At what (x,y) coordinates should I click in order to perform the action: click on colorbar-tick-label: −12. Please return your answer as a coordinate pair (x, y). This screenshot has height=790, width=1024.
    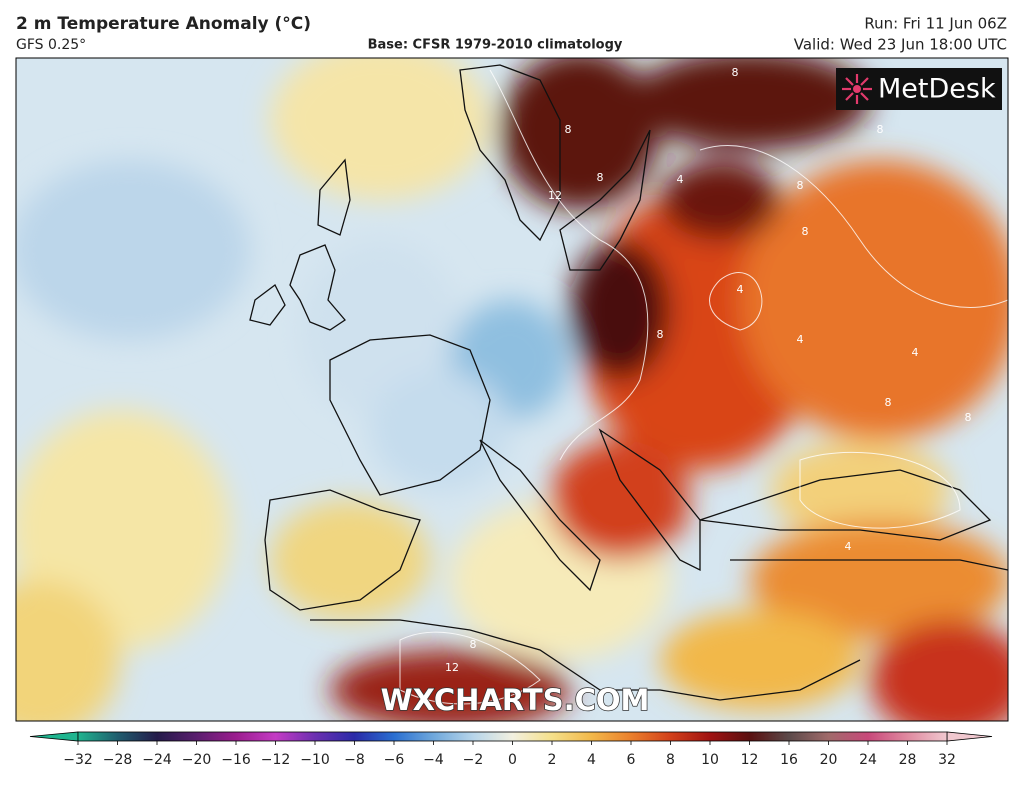
    Looking at the image, I should click on (276, 760).